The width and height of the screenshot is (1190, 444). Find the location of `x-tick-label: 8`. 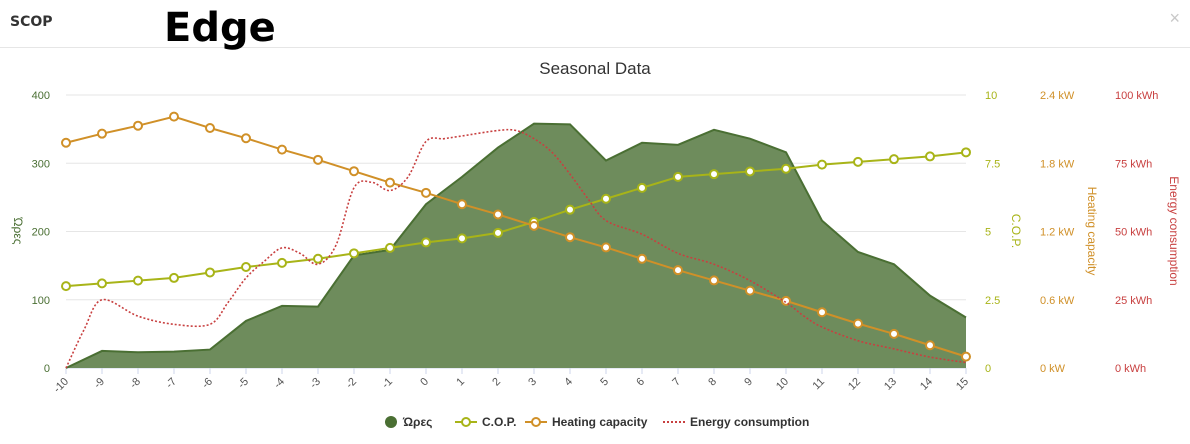

x-tick-label: 8 is located at coordinates (712, 382).